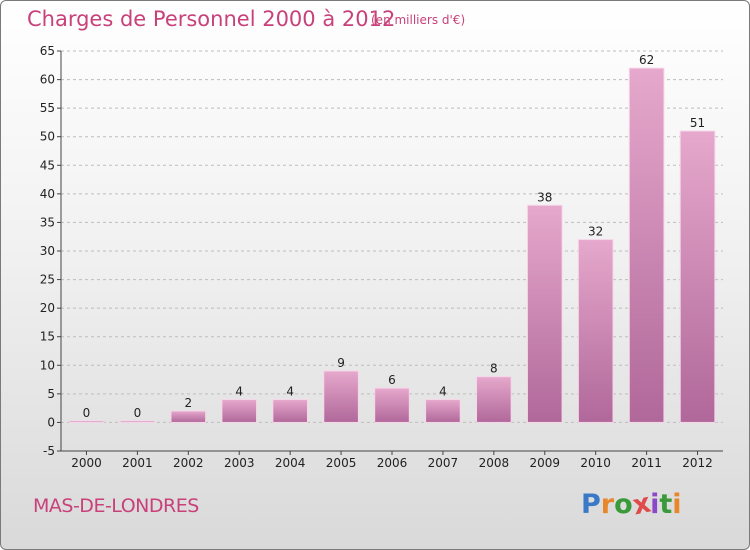 This screenshot has width=750, height=550. I want to click on y-tick-label: 30, so click(47, 251).